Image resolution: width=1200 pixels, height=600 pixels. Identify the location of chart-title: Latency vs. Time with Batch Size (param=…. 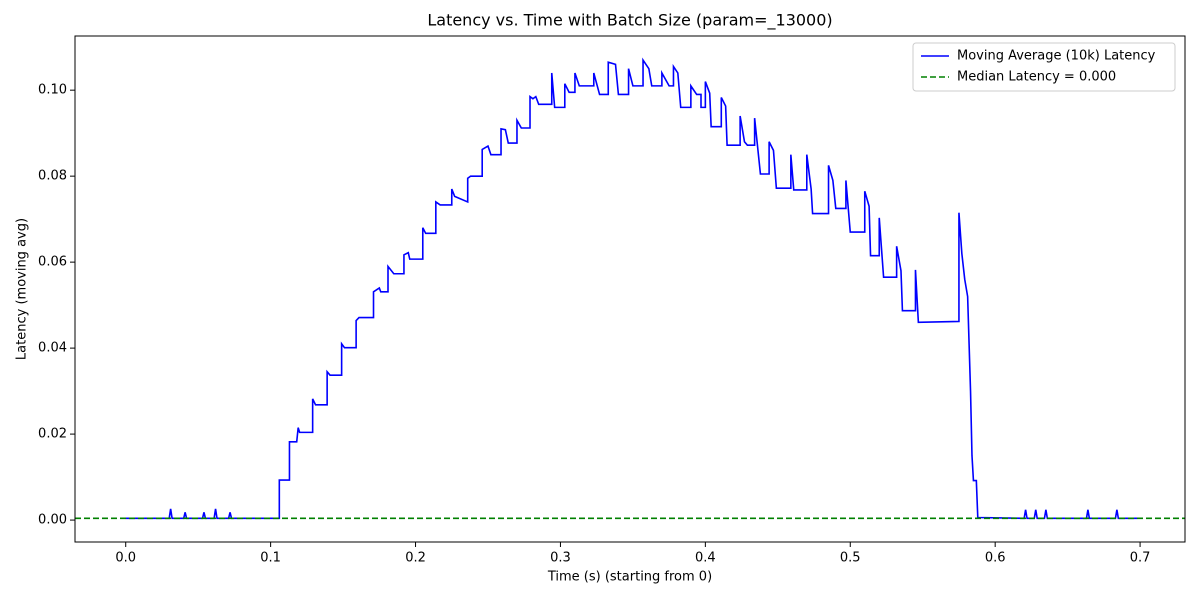
(629, 21).